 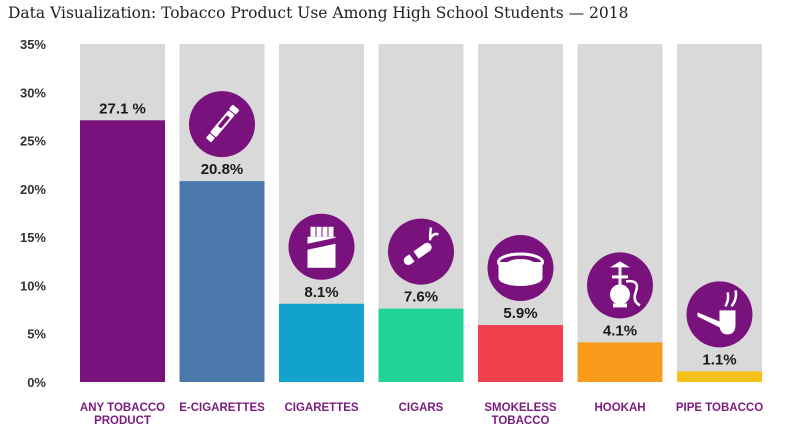 What do you see at coordinates (719, 359) in the screenshot?
I see `bar-value-label: 1.1%` at bounding box center [719, 359].